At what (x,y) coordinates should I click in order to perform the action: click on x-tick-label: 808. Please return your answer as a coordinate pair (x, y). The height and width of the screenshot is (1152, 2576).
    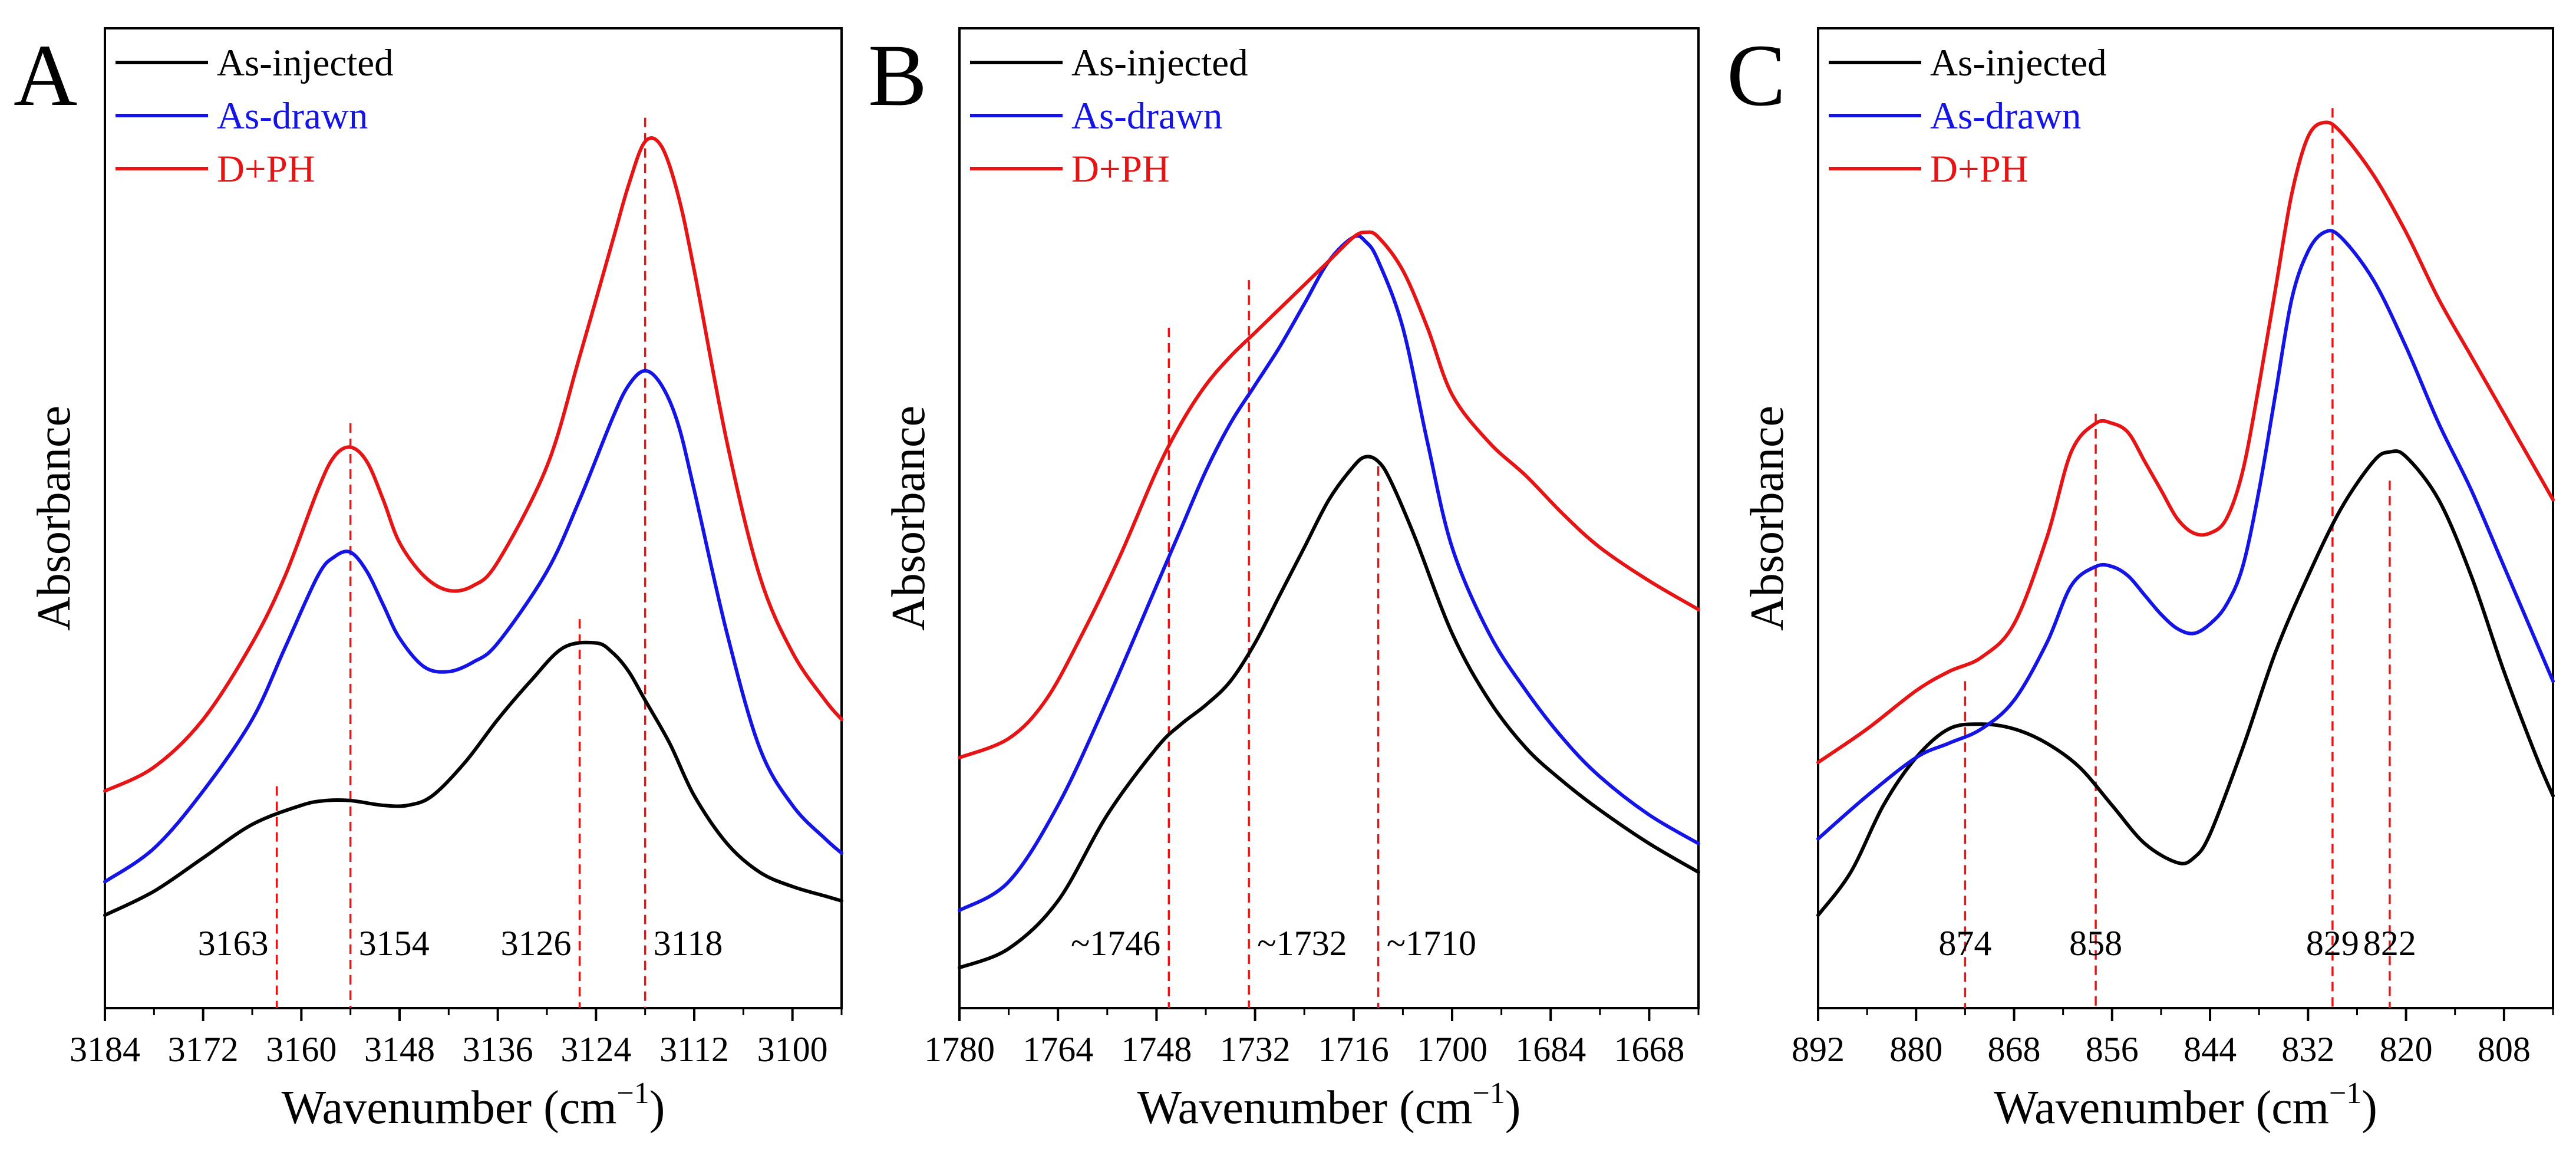
    Looking at the image, I should click on (2505, 1049).